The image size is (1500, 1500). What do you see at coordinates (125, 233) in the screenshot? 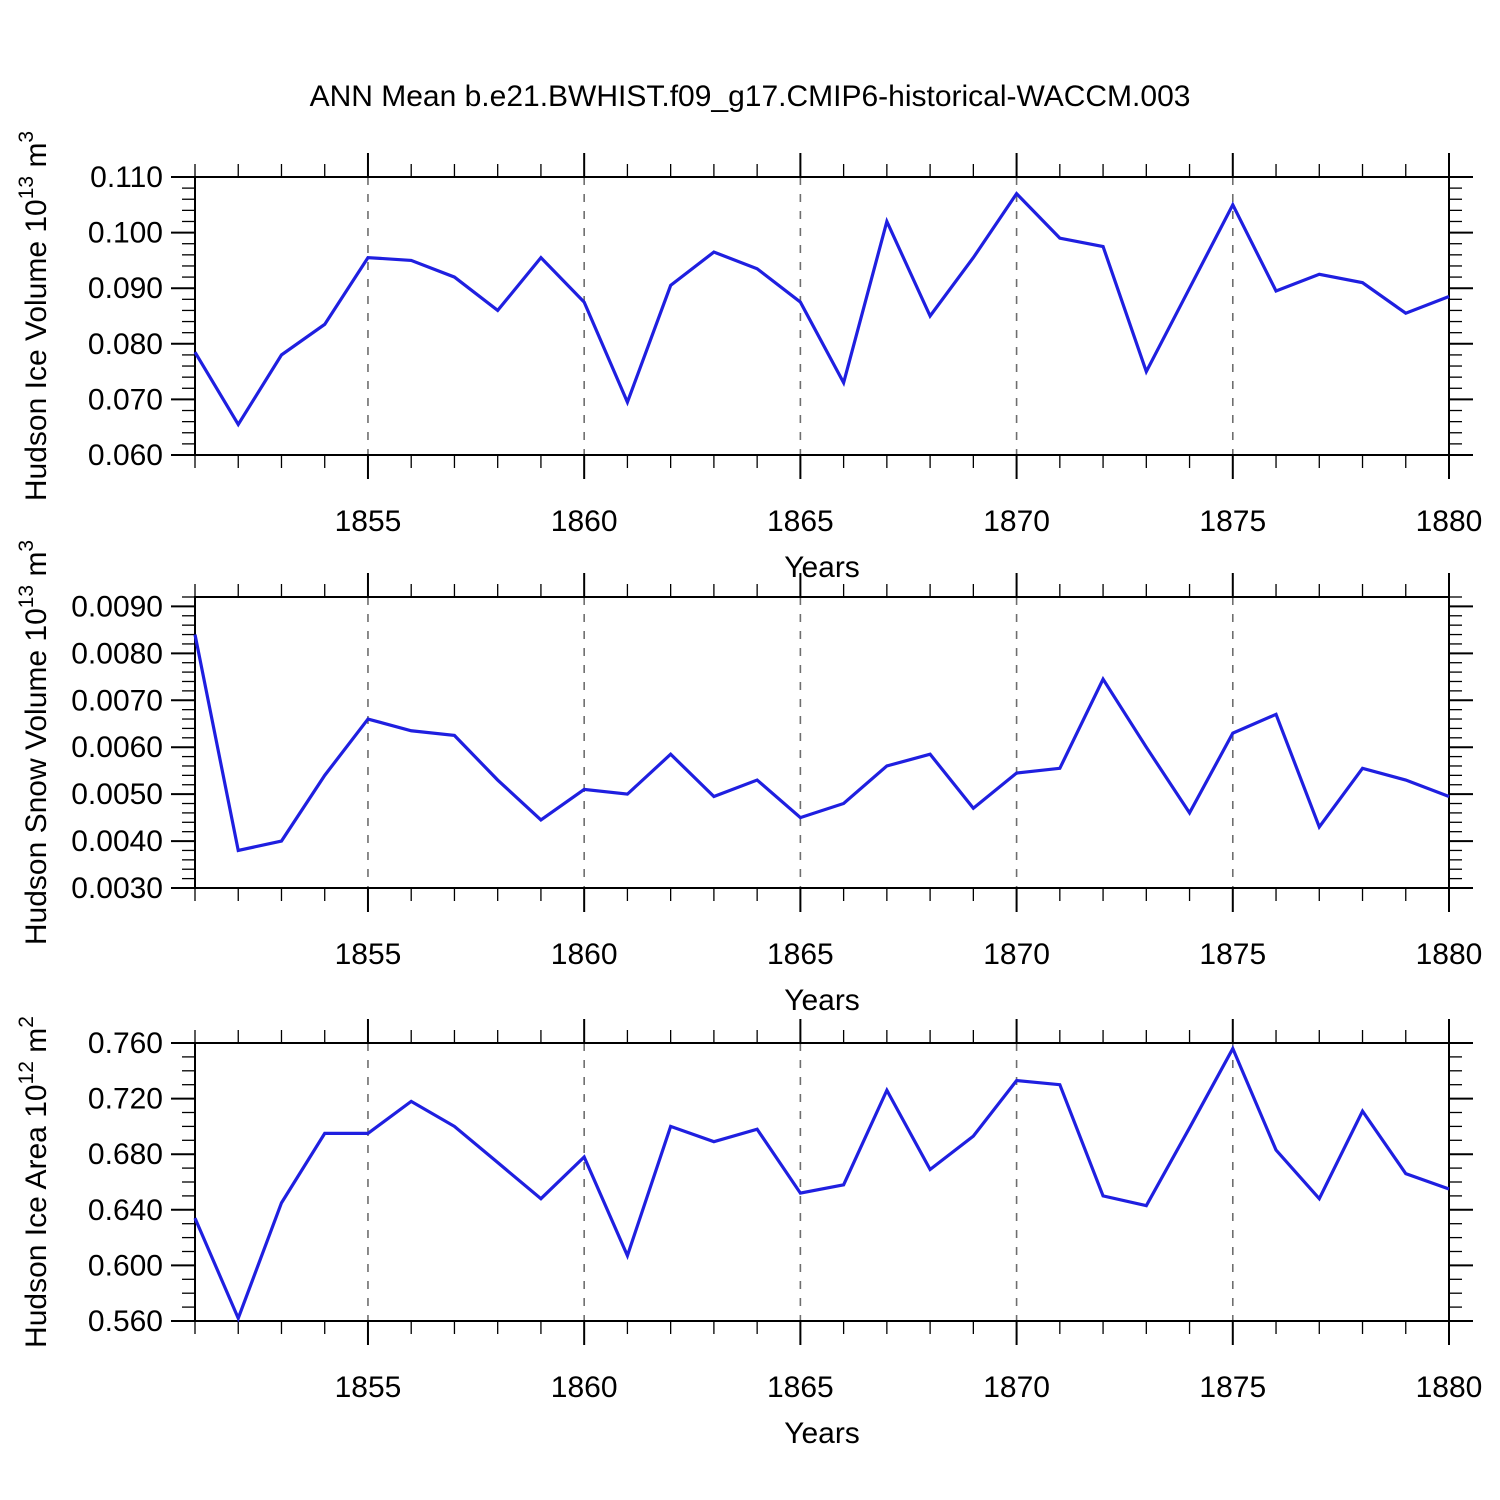
I see `y-tick-label: 0.100` at bounding box center [125, 233].